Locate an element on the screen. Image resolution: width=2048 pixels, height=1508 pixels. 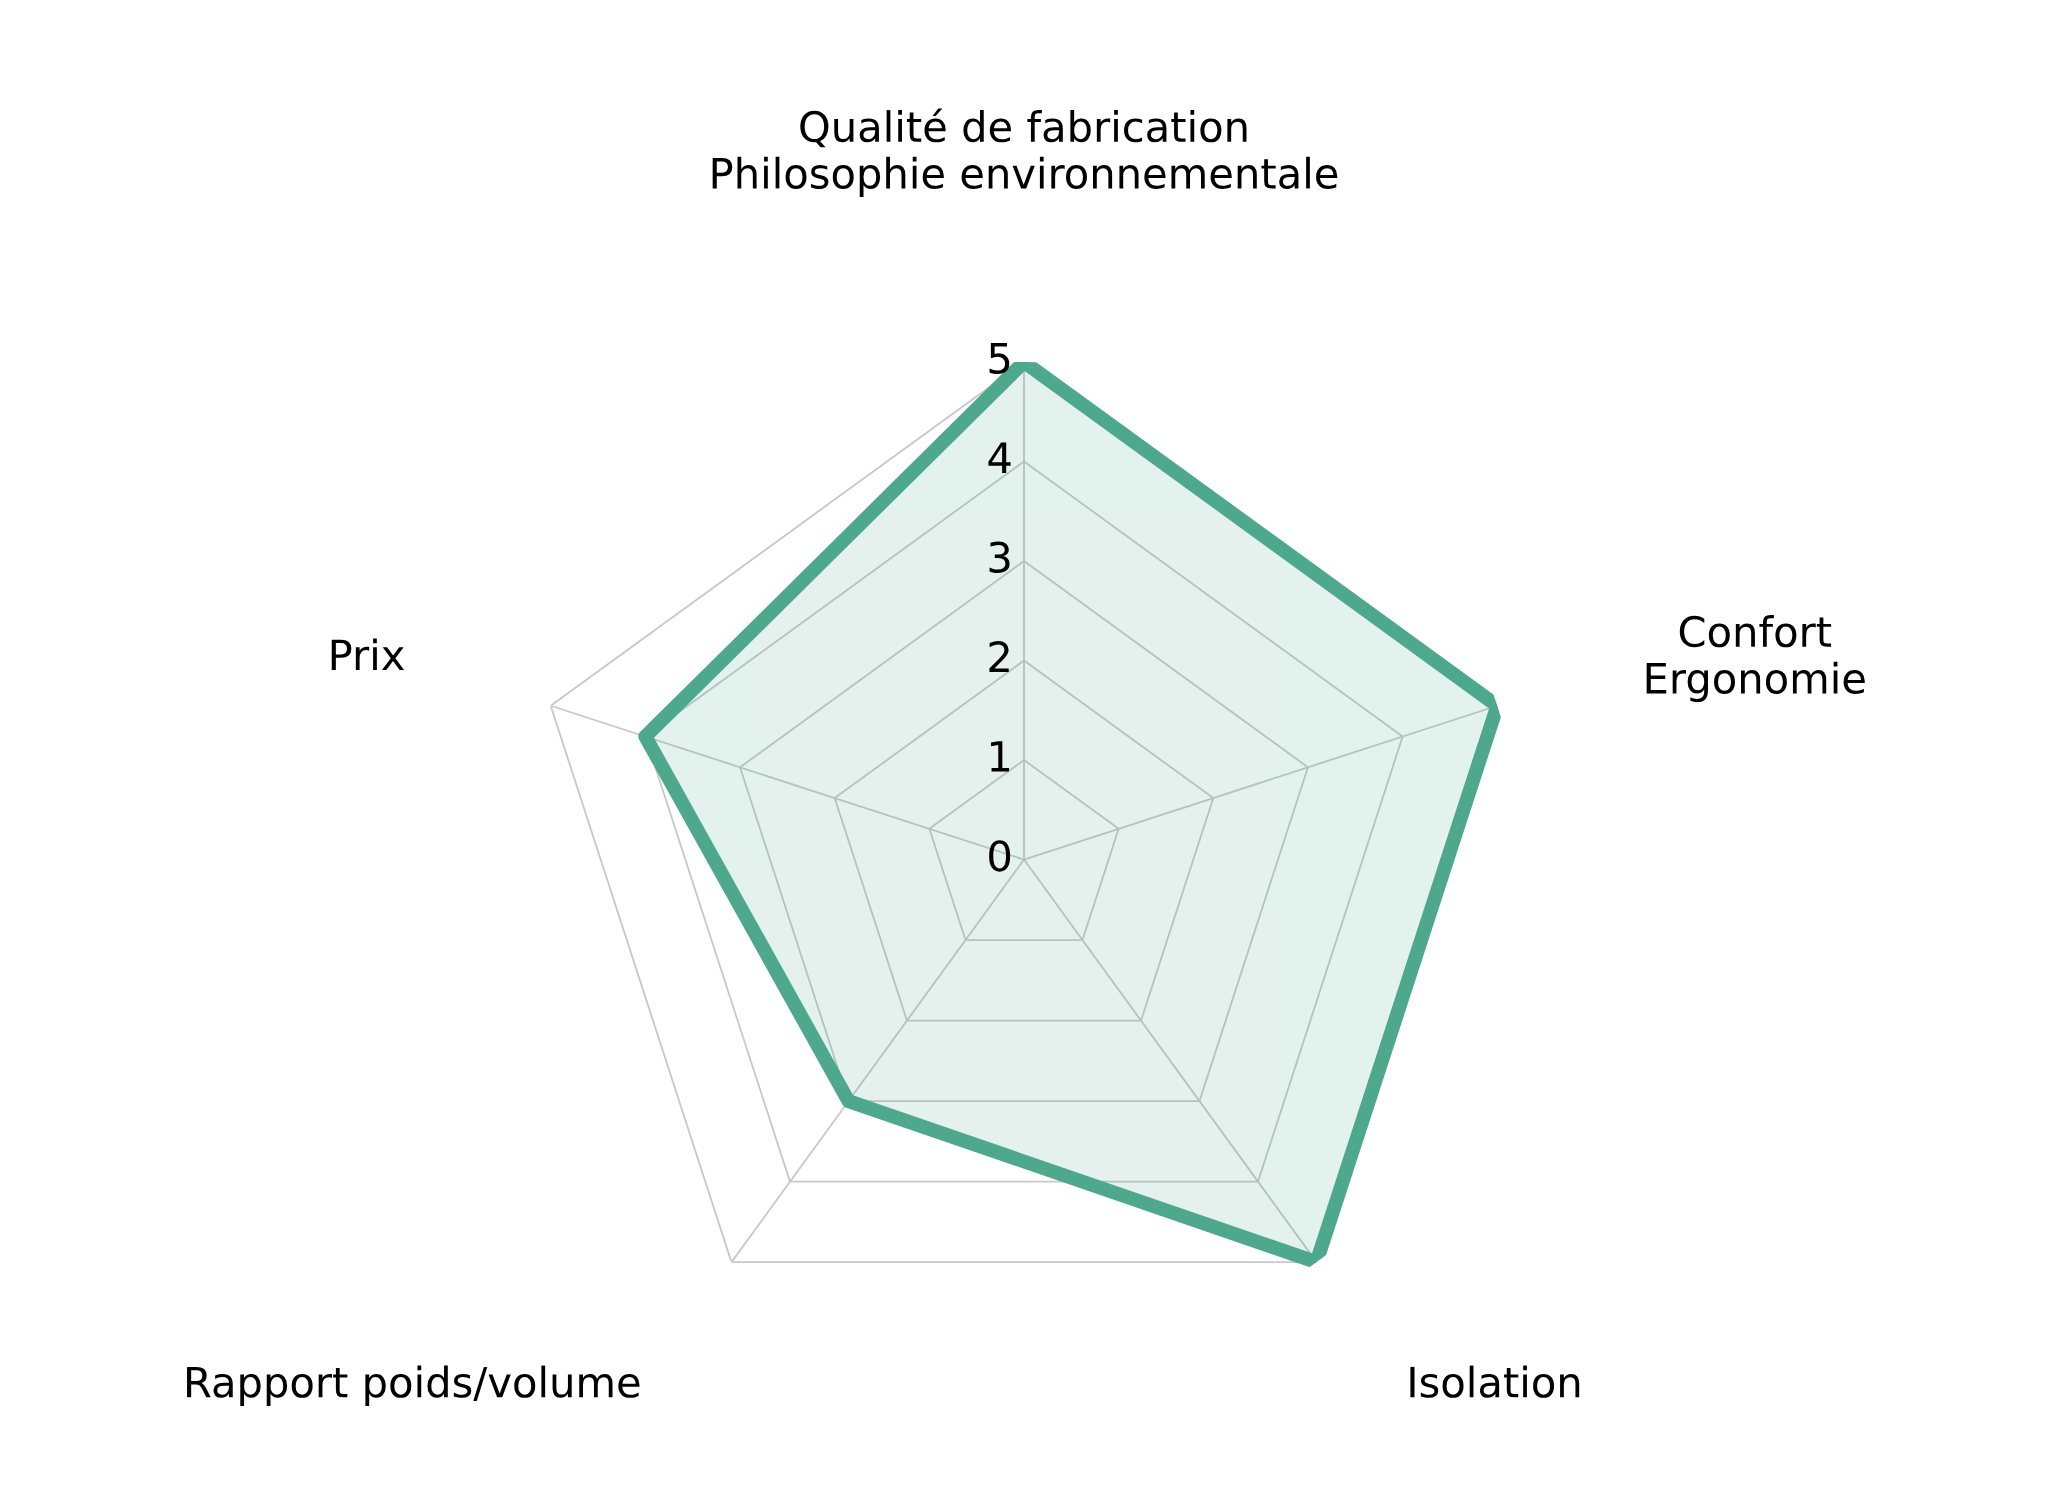
spoke-label: Prix is located at coordinates (368, 654).